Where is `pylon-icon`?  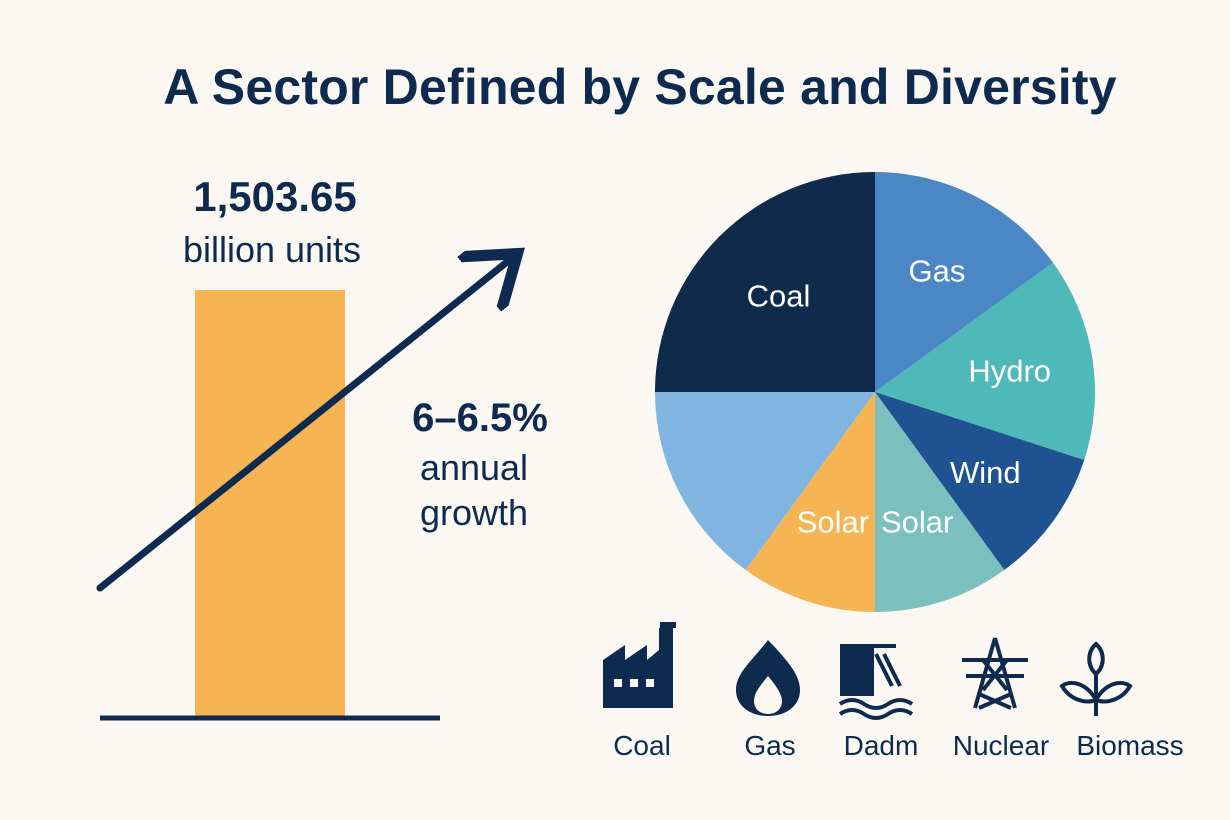 pylon-icon is located at coordinates (995, 673).